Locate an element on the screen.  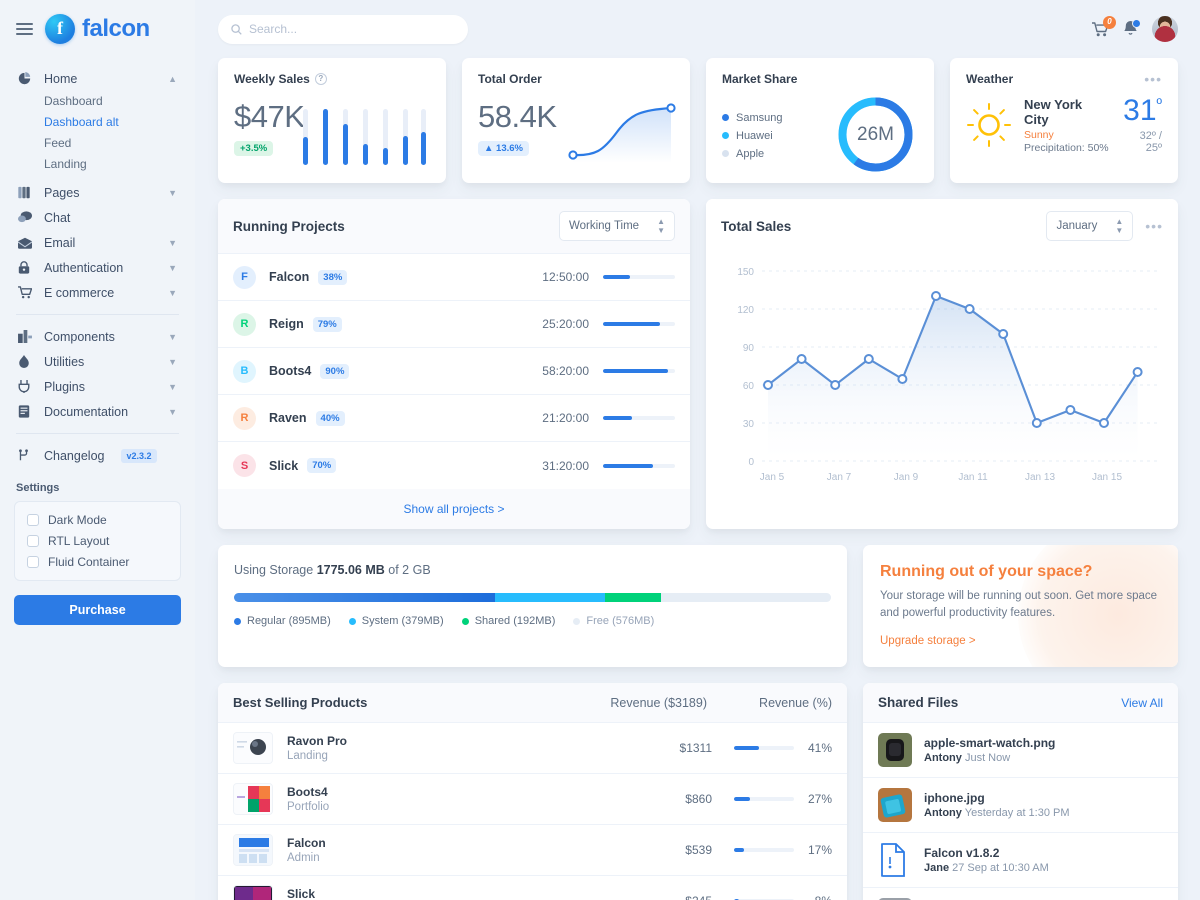
svg-text: 90 is located at coordinates (749, 348).